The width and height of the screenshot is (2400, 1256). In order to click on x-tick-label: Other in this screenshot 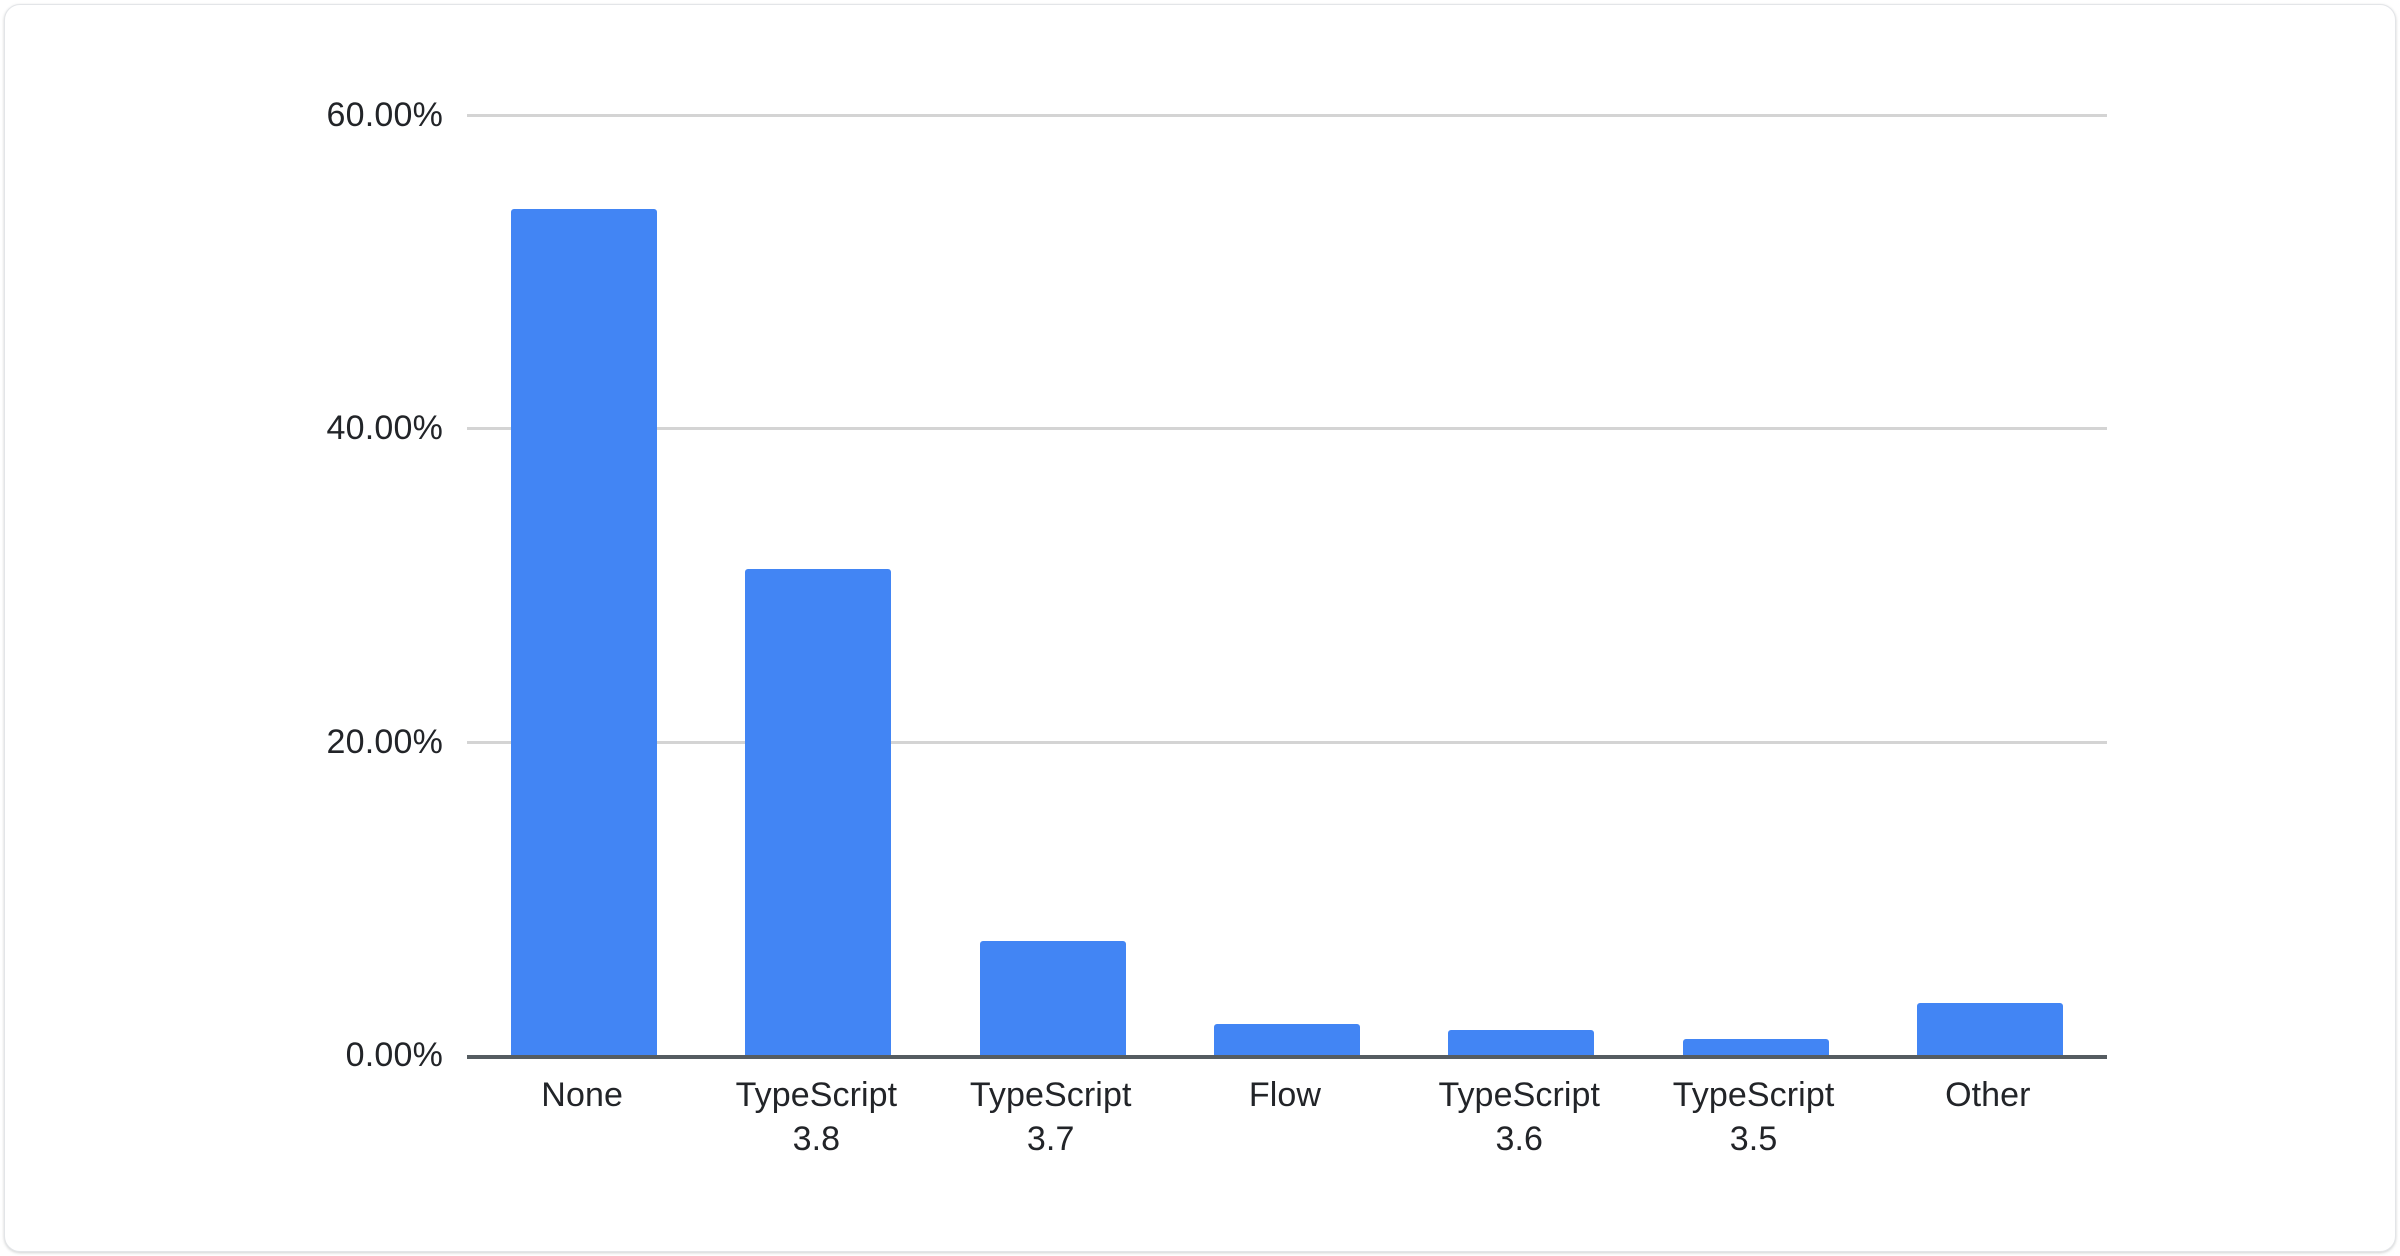, I will do `click(1988, 1095)`.